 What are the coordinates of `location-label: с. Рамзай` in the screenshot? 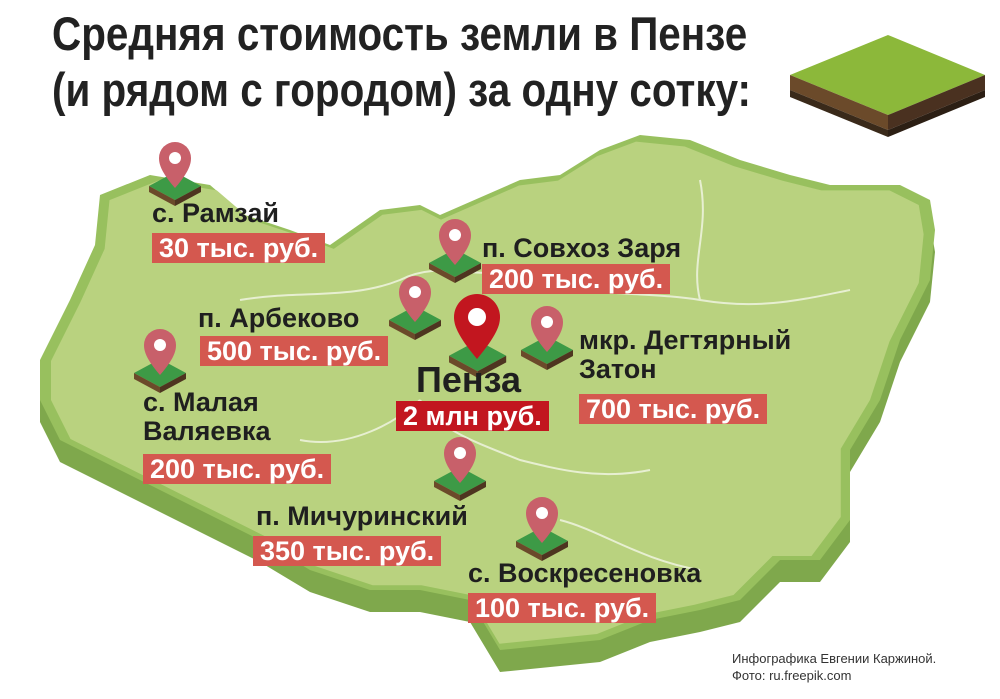 It's located at (215, 213).